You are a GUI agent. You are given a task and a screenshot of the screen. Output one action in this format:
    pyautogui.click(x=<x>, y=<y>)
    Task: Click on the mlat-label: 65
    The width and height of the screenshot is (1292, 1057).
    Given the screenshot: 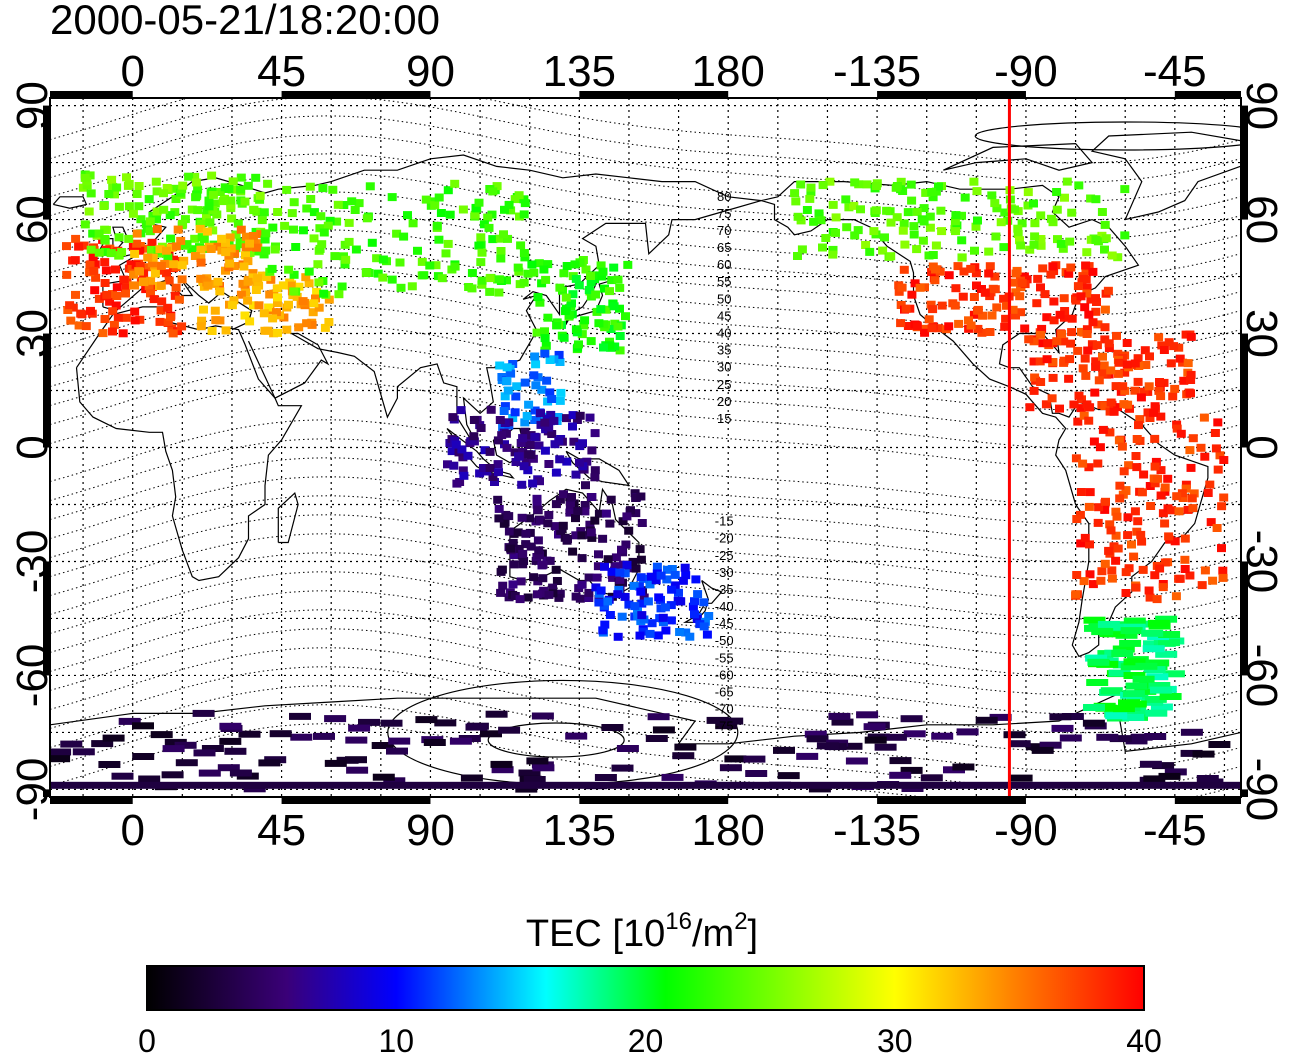 What is the action you would take?
    pyautogui.click(x=724, y=247)
    